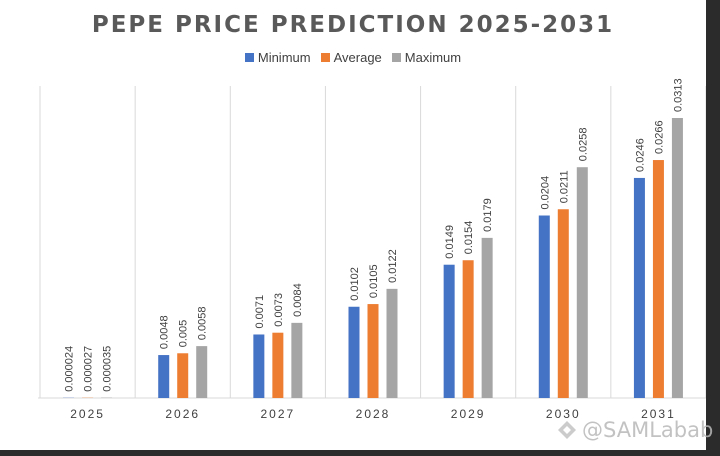 This screenshot has width=720, height=456. Describe the element at coordinates (713, 228) in the screenshot. I see `screen-edge-right` at that location.